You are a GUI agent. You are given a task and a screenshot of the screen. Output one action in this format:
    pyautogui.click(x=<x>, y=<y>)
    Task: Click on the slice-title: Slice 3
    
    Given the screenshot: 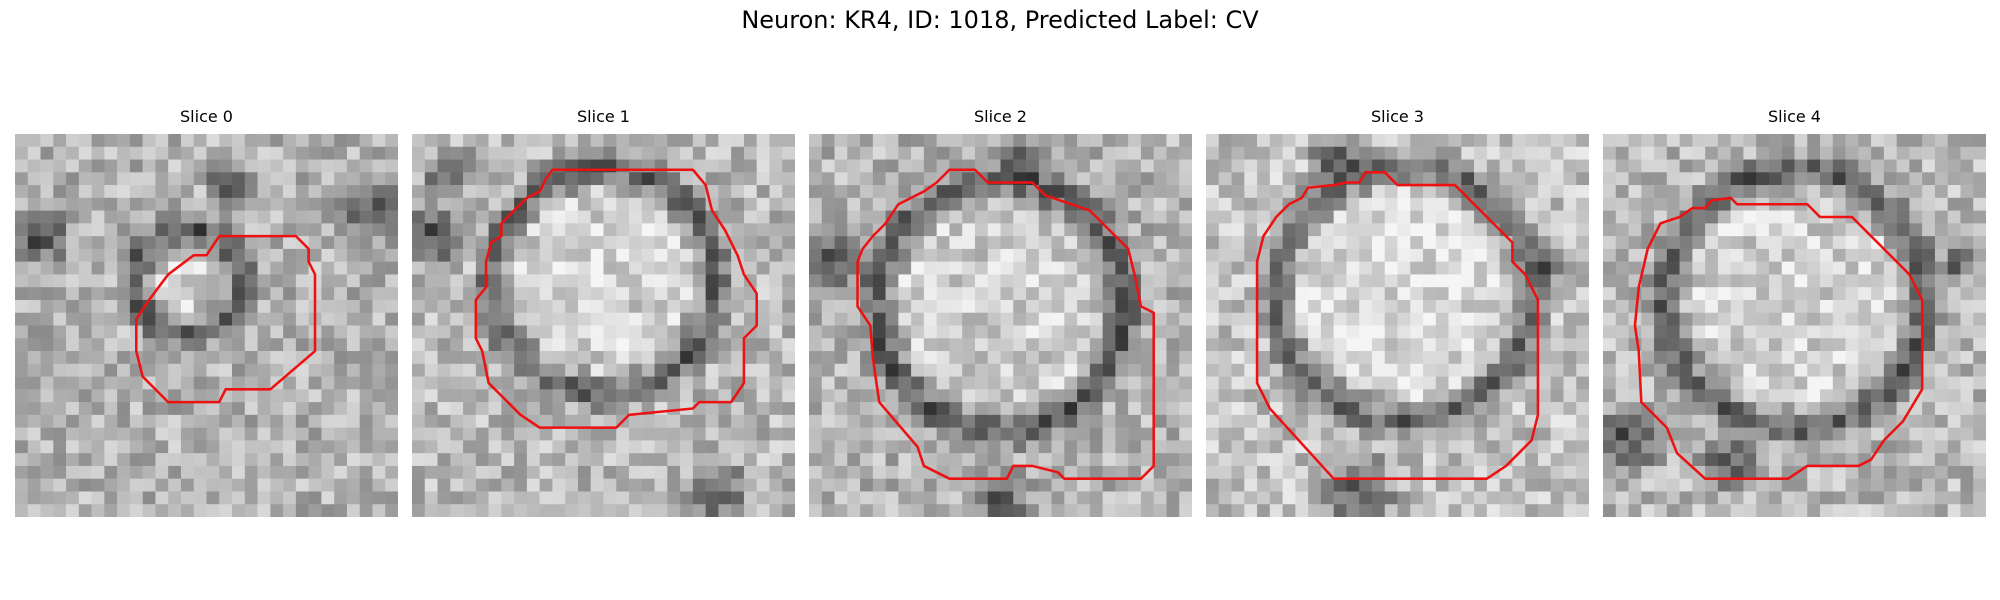 What is the action you would take?
    pyautogui.click(x=1397, y=116)
    